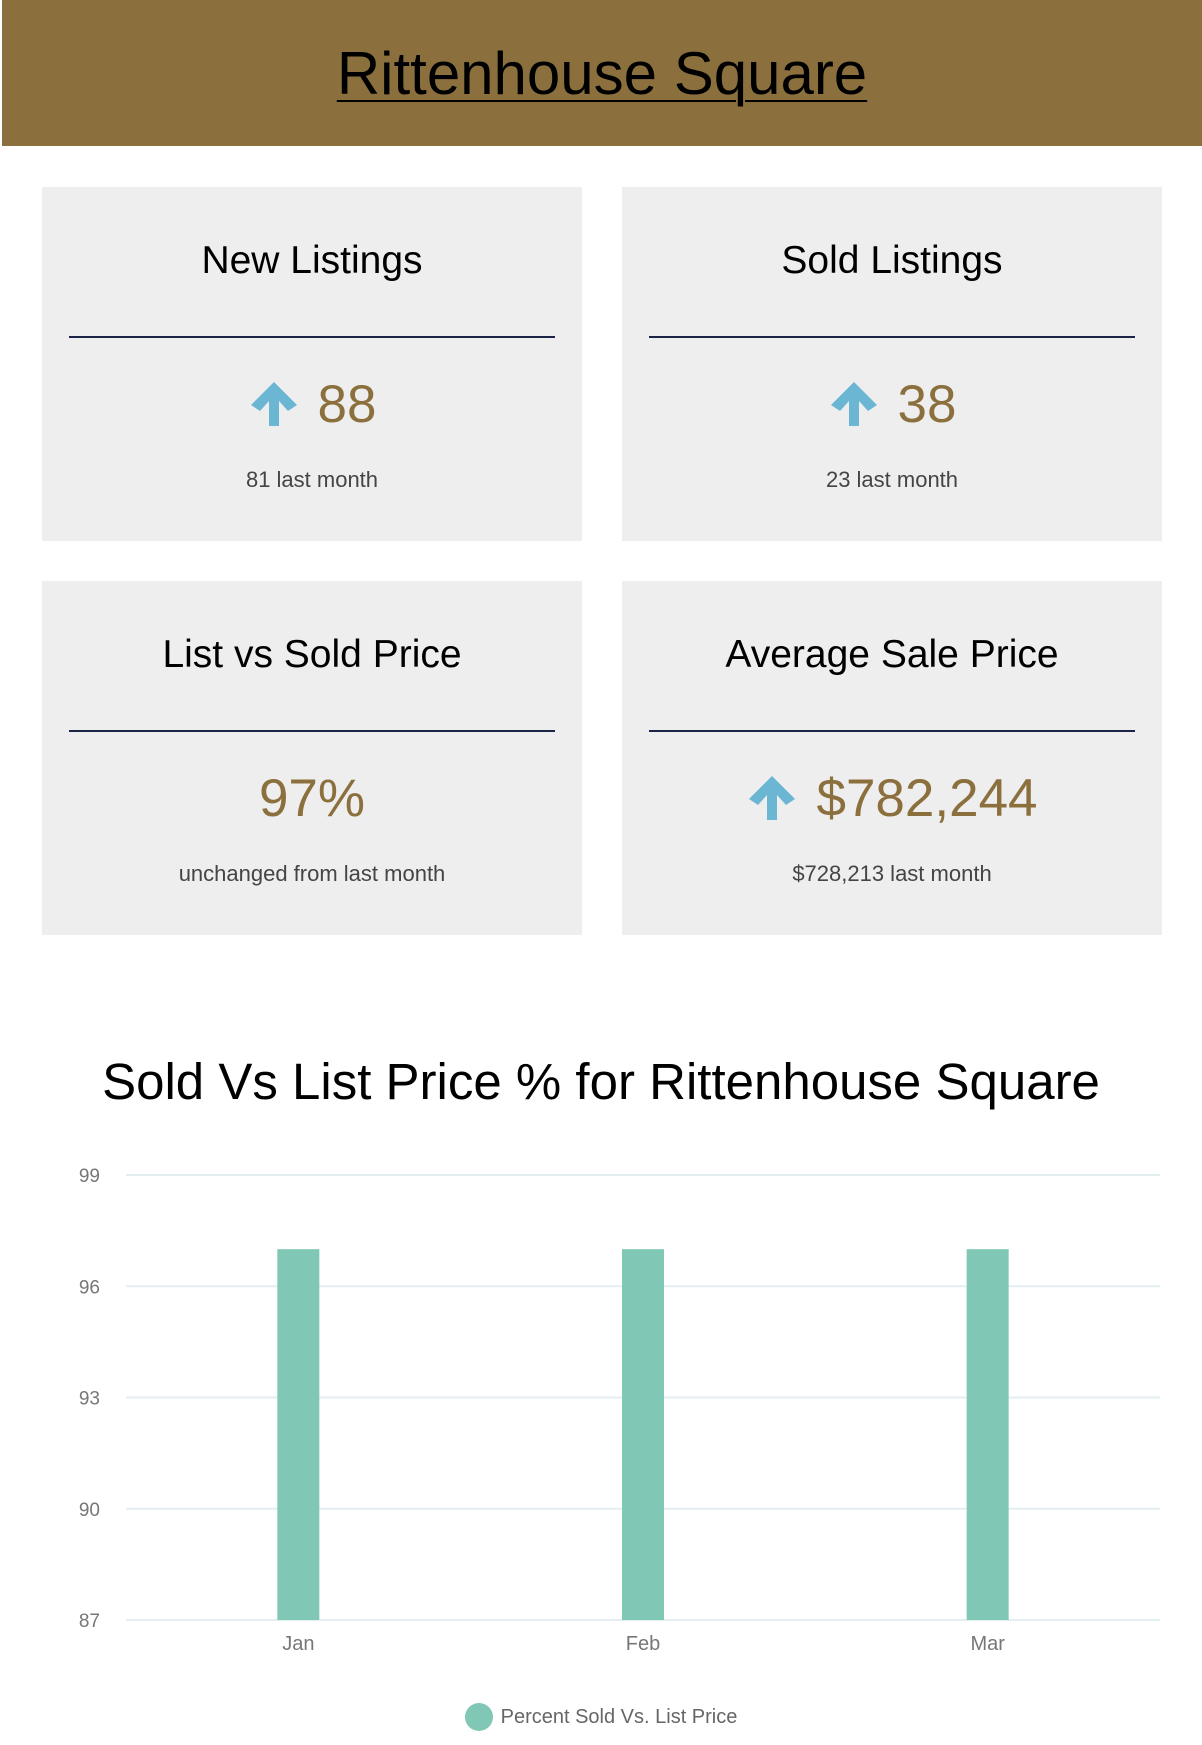 Image resolution: width=1202 pixels, height=1745 pixels. Describe the element at coordinates (89, 1510) in the screenshot. I see `y-tick-label: 90` at that location.